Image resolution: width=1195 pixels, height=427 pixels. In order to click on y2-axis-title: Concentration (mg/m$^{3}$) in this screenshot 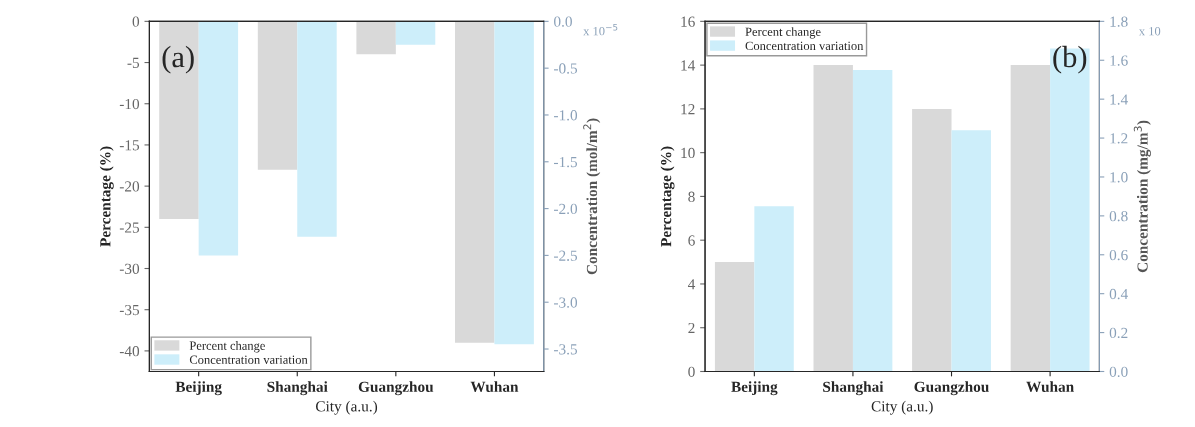, I will do `click(1142, 196)`.